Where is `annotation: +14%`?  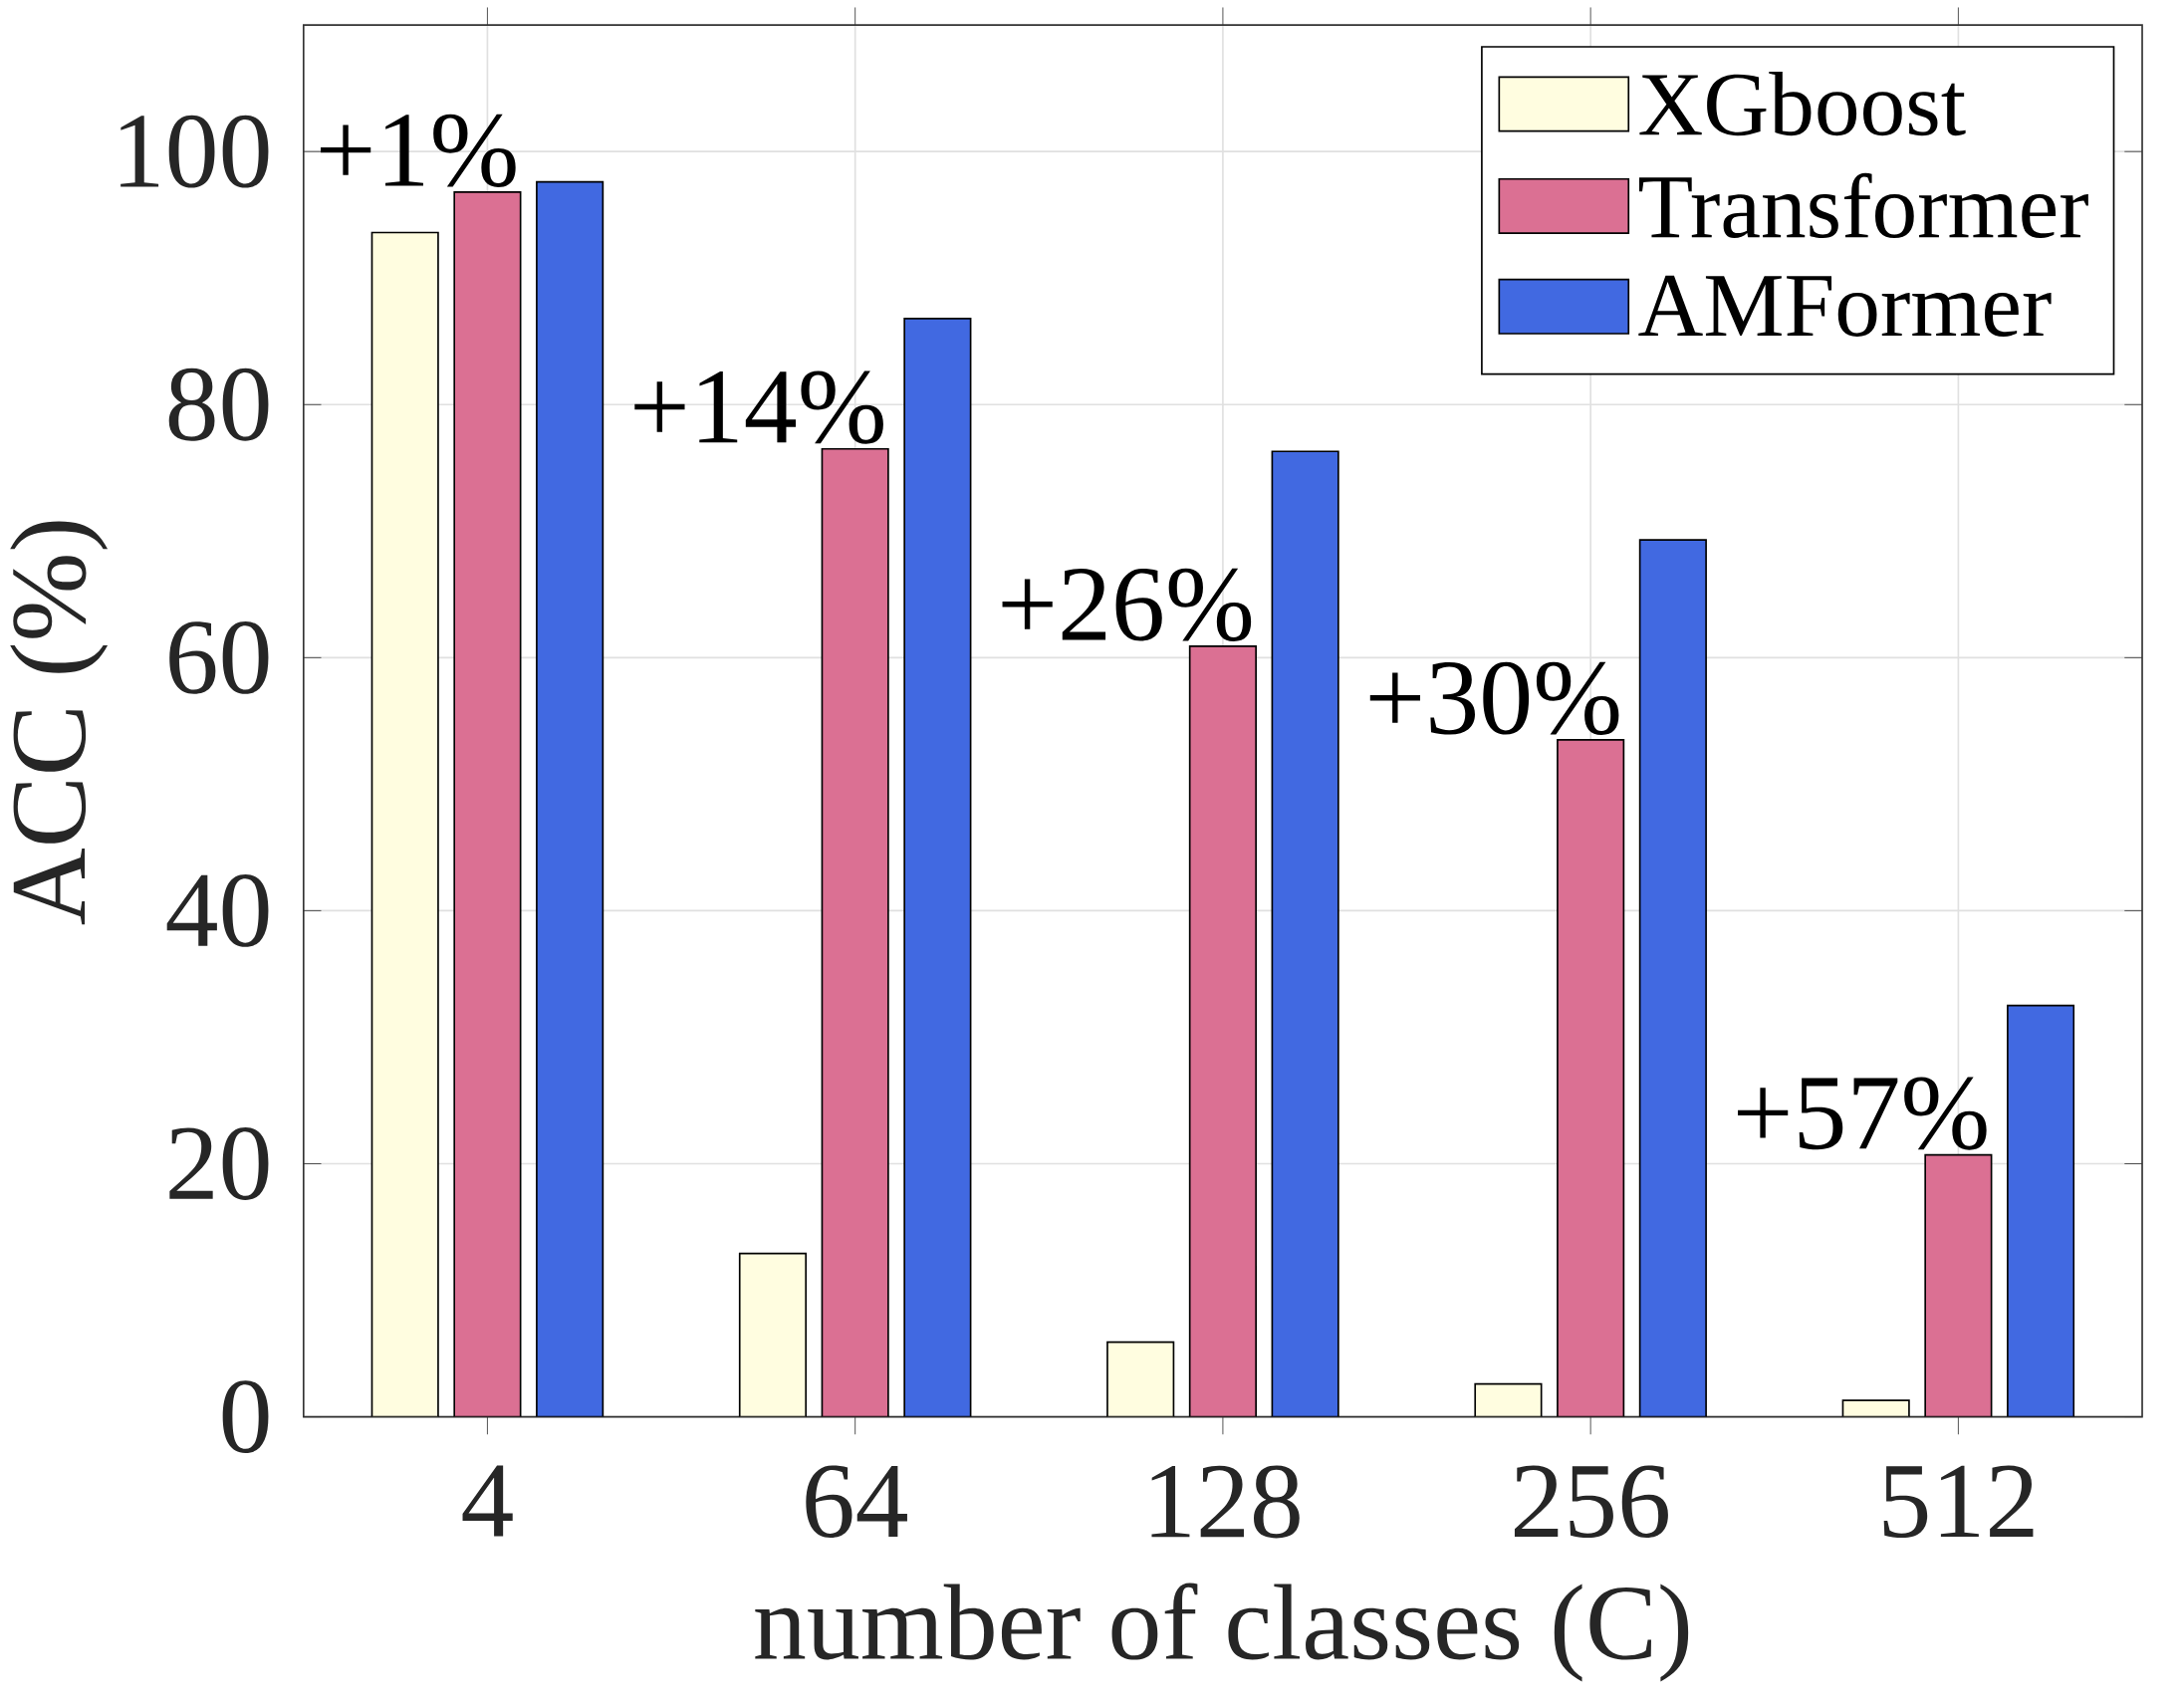 annotation: +14% is located at coordinates (758, 407).